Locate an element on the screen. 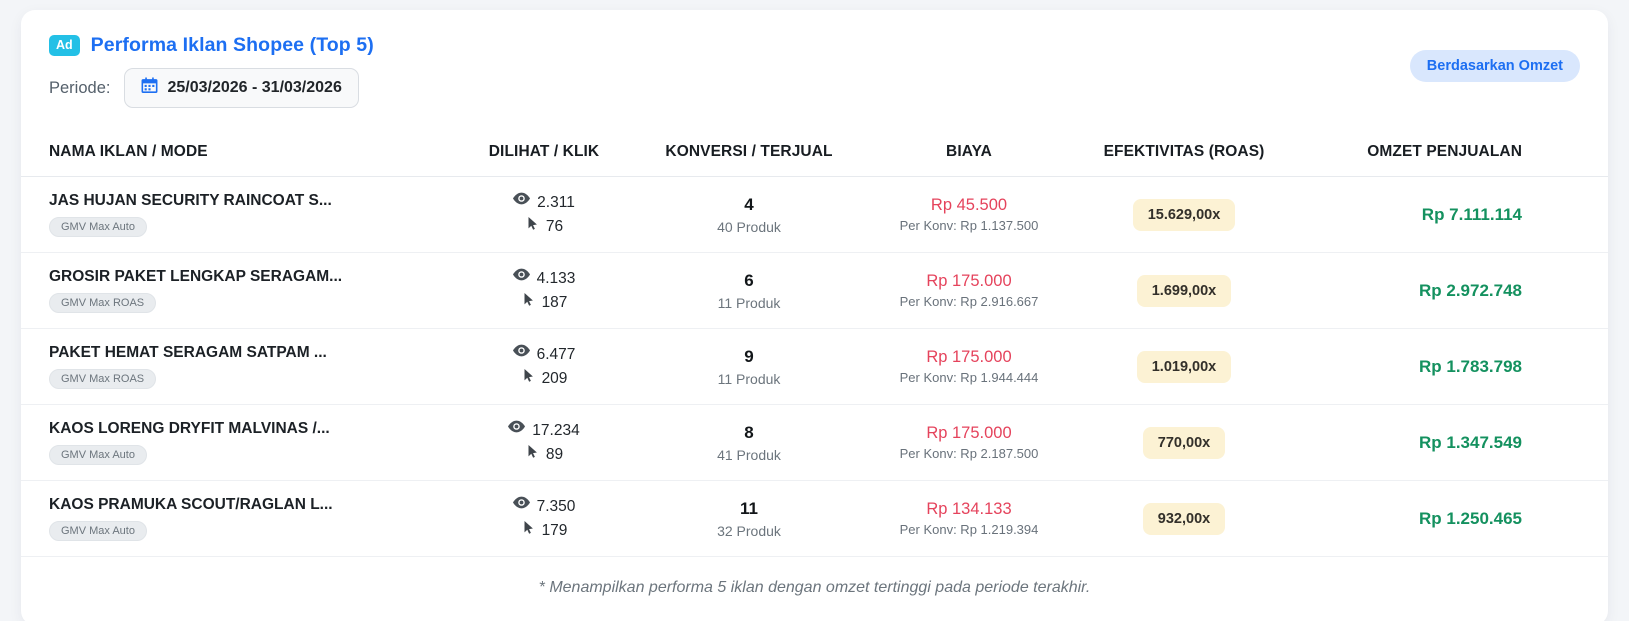  views-value: 6.477 is located at coordinates (556, 354).